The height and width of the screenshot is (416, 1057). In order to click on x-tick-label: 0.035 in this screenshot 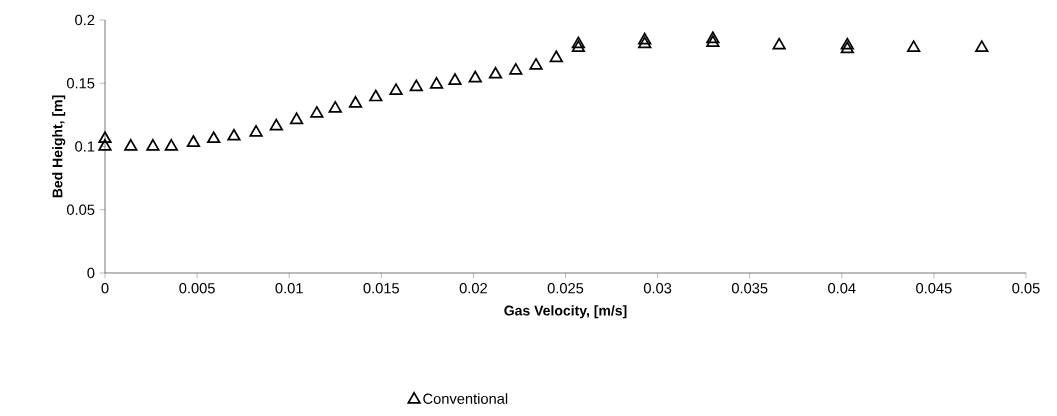, I will do `click(749, 288)`.